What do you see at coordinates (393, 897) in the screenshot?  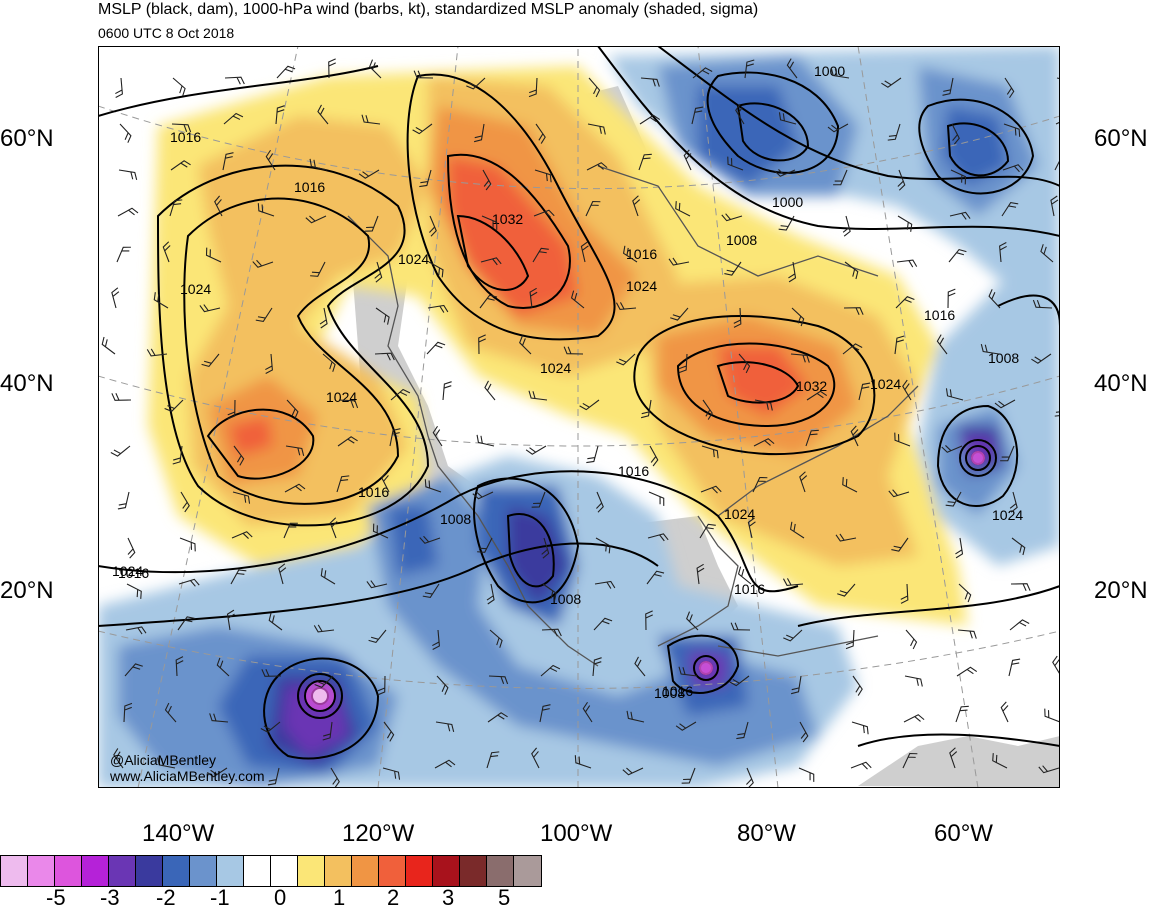 I see `colorbar-label: 2` at bounding box center [393, 897].